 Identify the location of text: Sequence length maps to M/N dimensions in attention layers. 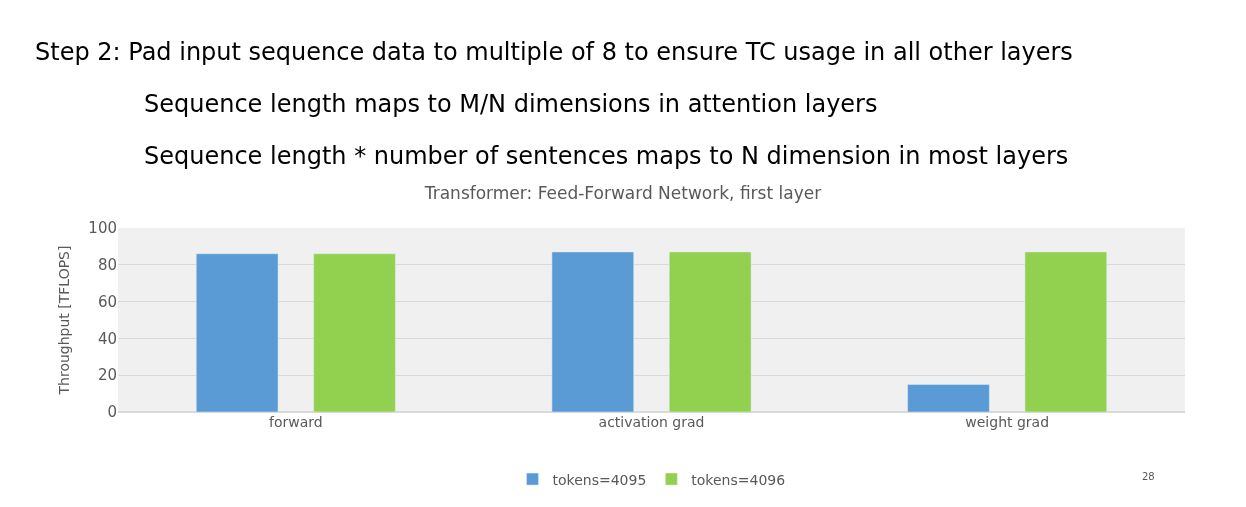
(511, 104).